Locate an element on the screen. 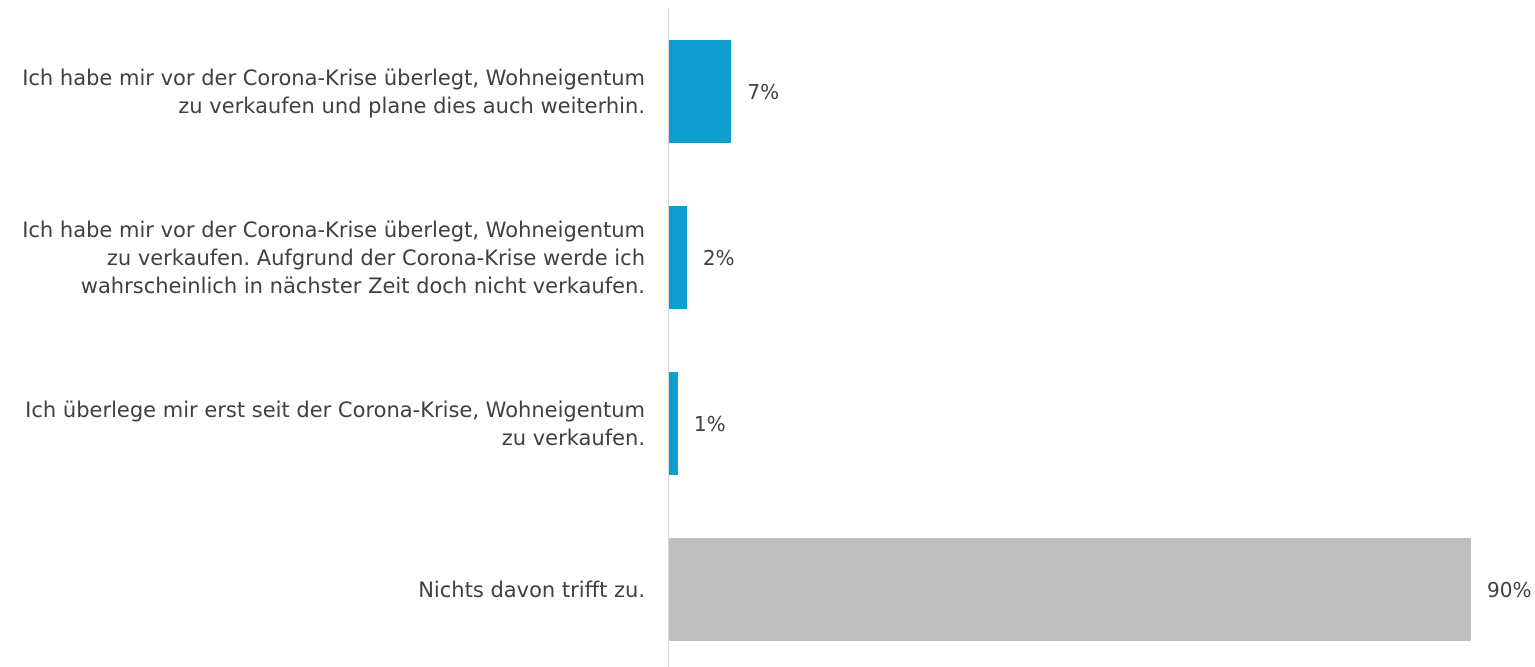 This screenshot has height=667, width=1535. value-label: 90% is located at coordinates (1509, 589).